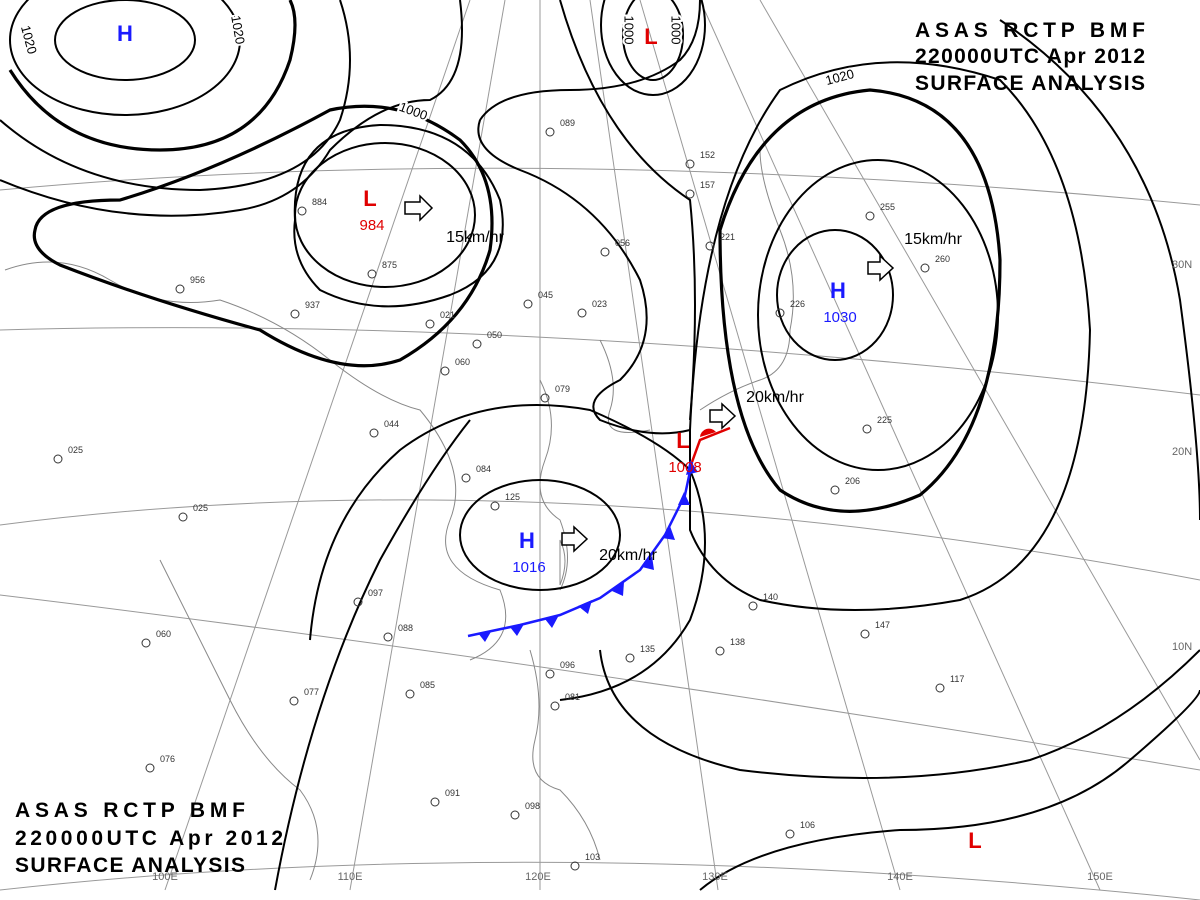 This screenshot has height=900, width=1200. Describe the element at coordinates (852, 481) in the screenshot. I see `station-pressure: 206` at that location.